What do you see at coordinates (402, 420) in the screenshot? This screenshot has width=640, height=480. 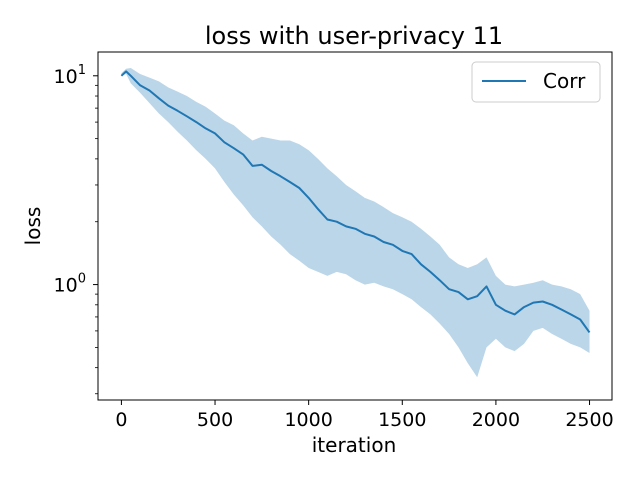 I see `x-tick-label: 1500` at bounding box center [402, 420].